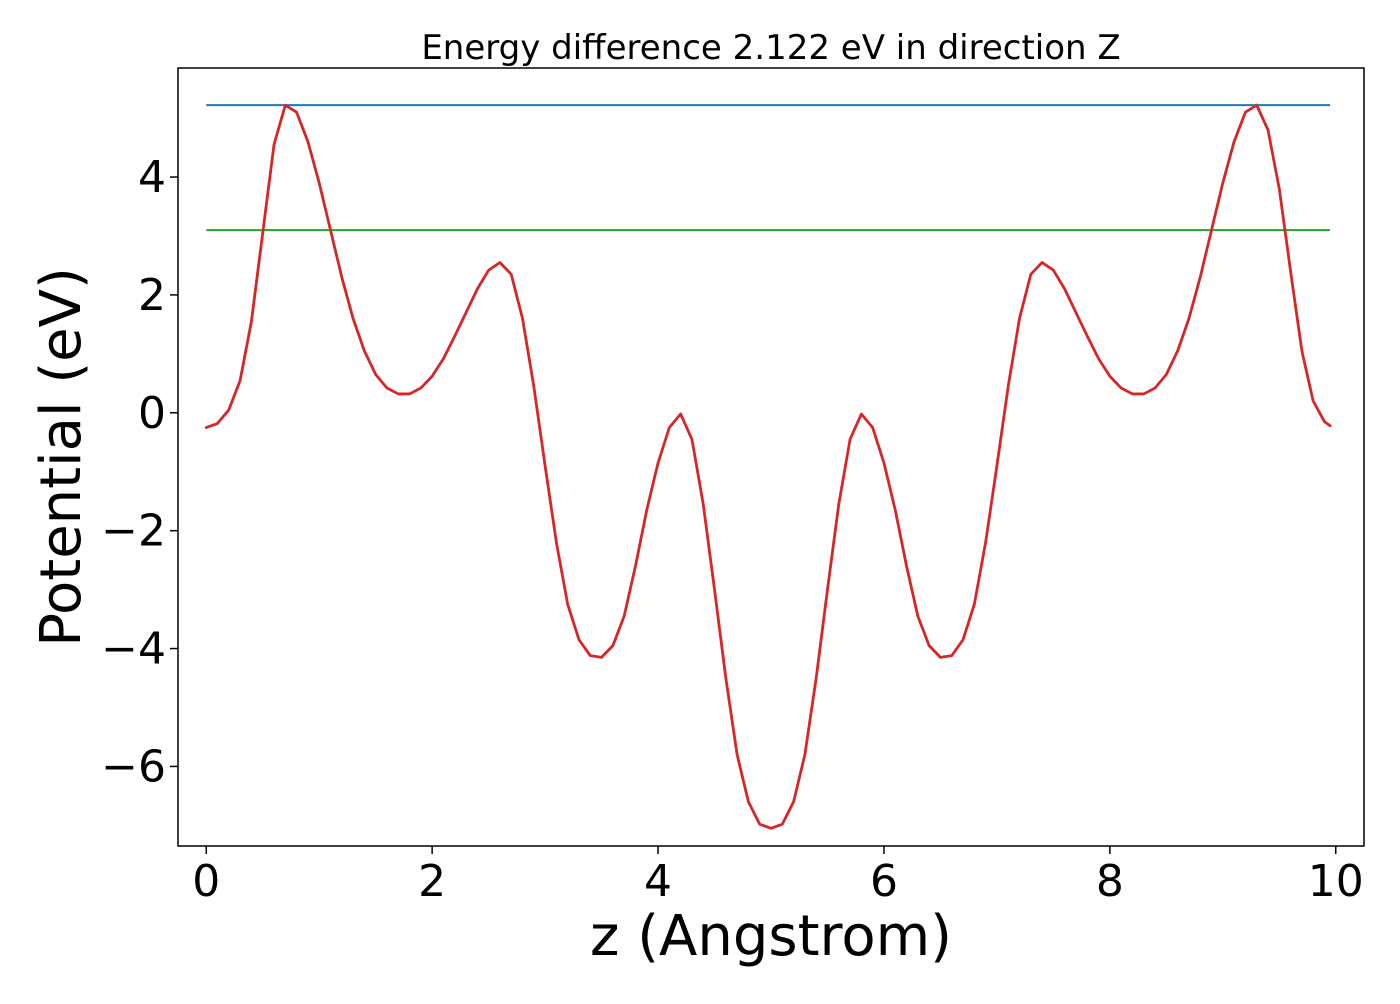  Describe the element at coordinates (152, 413) in the screenshot. I see `y-tick-label: 0` at that location.